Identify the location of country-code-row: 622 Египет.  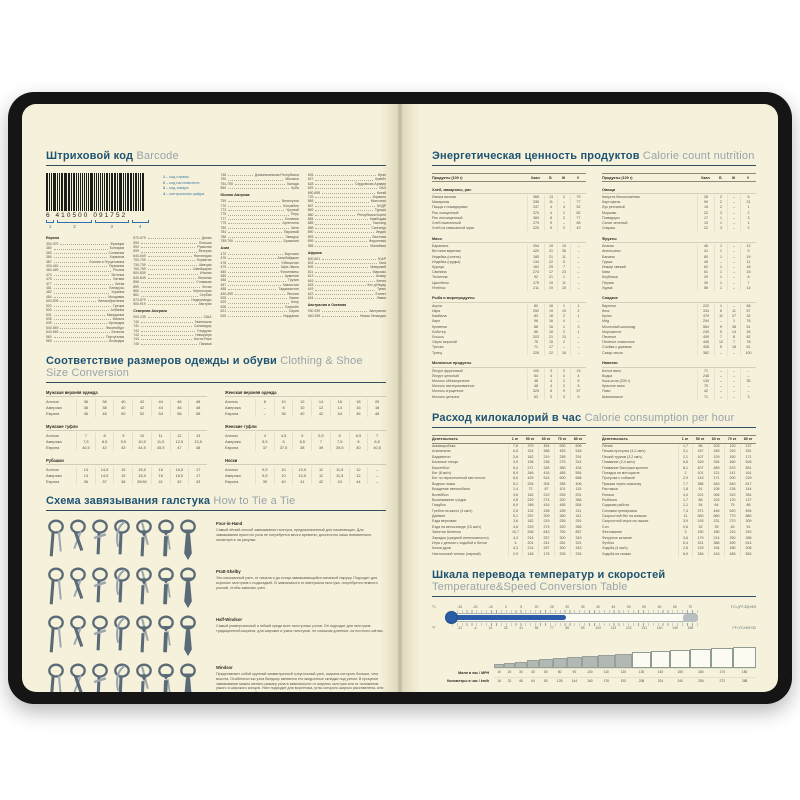
(346, 293).